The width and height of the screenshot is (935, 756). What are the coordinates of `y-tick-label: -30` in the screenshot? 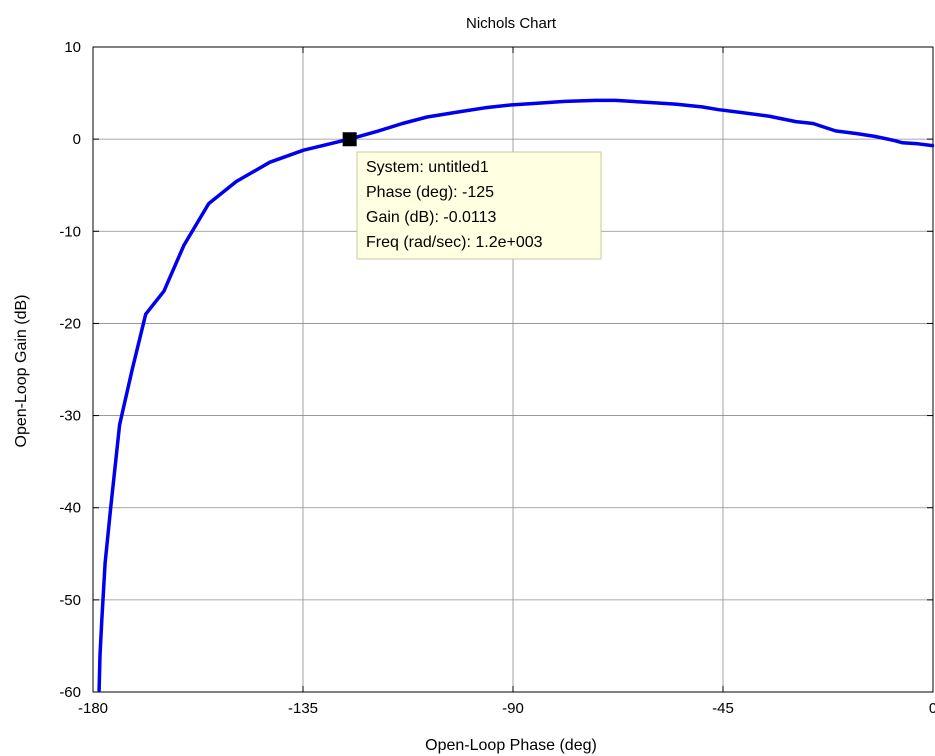 It's located at (70, 416).